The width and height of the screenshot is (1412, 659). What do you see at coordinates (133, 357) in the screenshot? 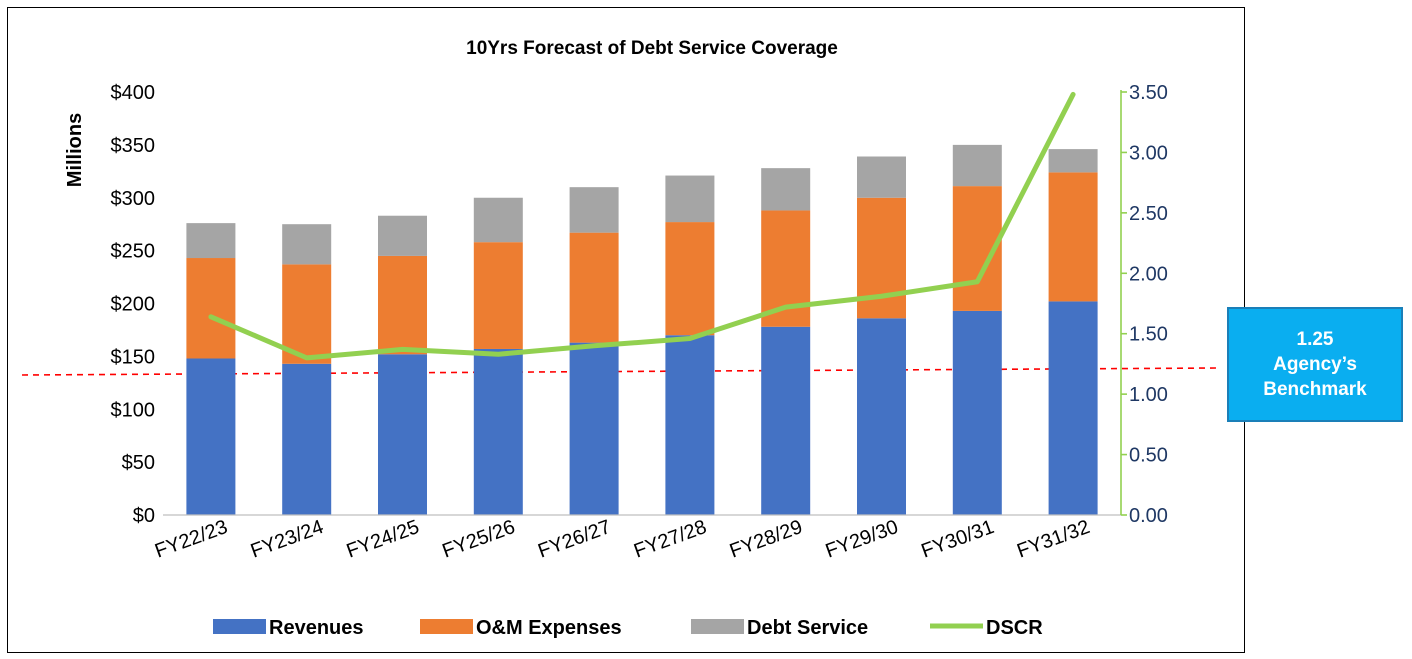
I see `y-tick-label: $150` at bounding box center [133, 357].